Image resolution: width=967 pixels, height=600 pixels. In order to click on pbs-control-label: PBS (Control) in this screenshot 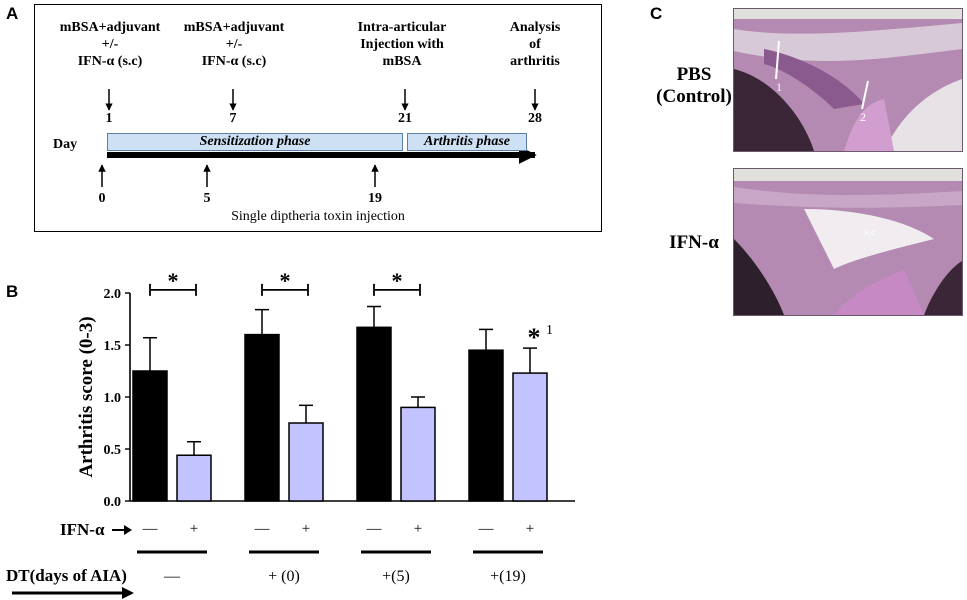, I will do `click(694, 85)`.